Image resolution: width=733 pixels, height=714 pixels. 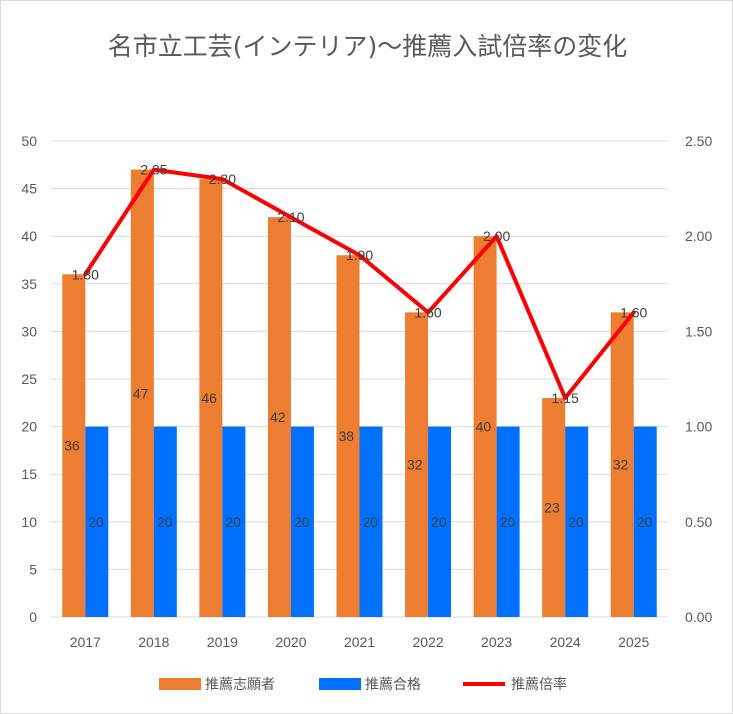 What do you see at coordinates (153, 642) in the screenshot?
I see `x-tick-label: 2018` at bounding box center [153, 642].